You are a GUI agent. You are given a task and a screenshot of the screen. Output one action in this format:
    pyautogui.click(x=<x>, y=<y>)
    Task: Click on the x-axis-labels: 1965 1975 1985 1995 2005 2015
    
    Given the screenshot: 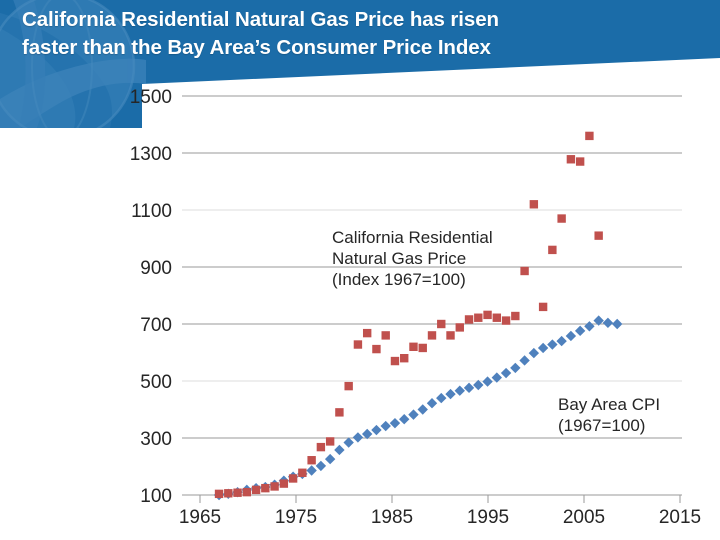 What is the action you would take?
    pyautogui.click(x=440, y=517)
    